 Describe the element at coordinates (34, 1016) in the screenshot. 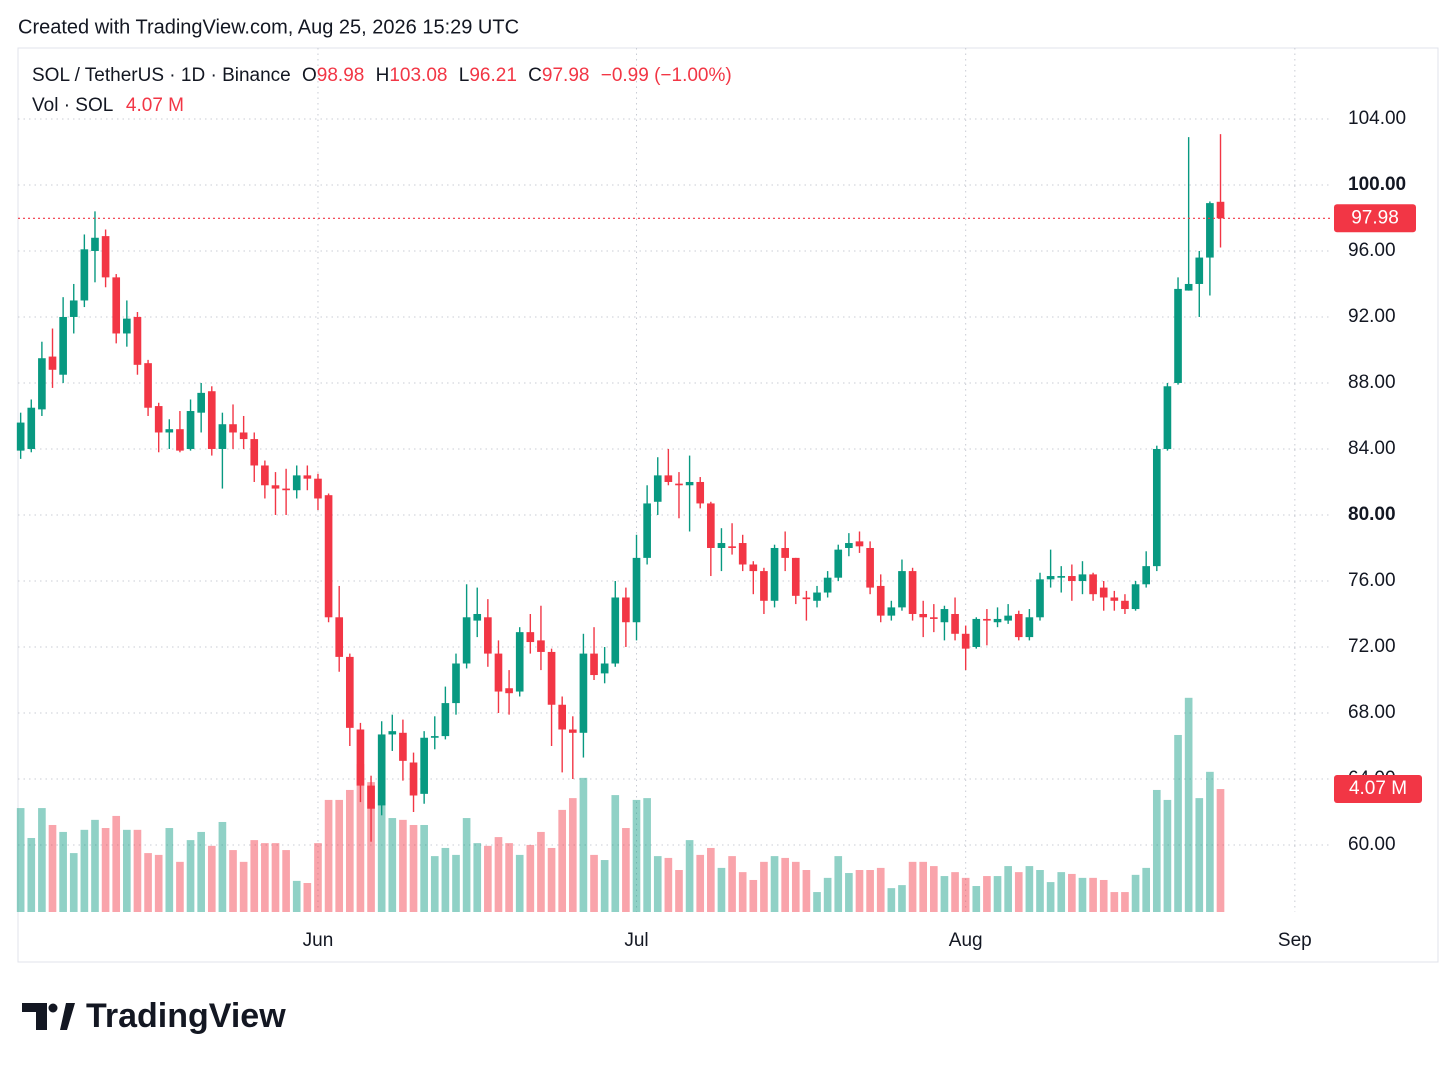

I see `logo-mark` at that location.